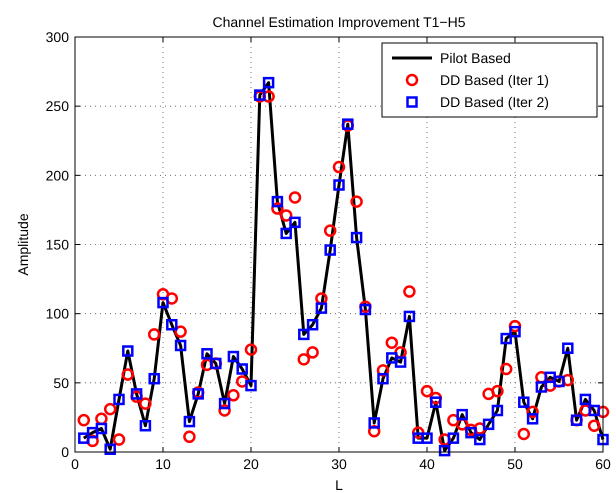 The width and height of the screenshot is (616, 493). I want to click on x-tick-label: 50, so click(515, 464).